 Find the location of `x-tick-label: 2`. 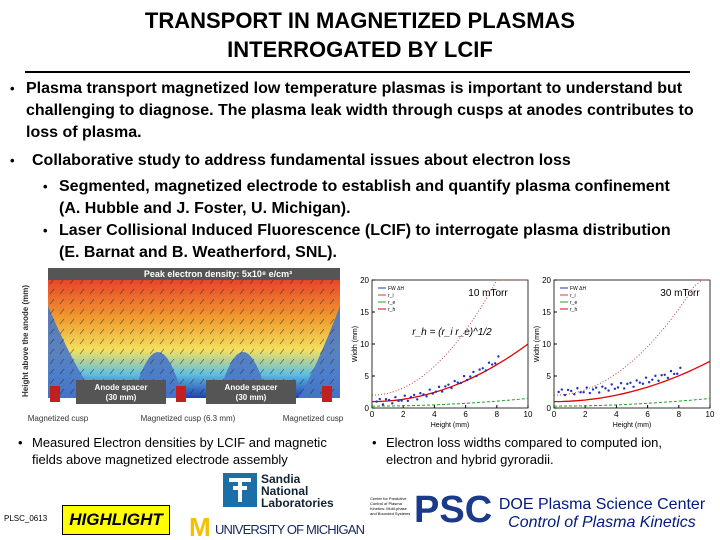

x-tick-label: 2 is located at coordinates (585, 414).